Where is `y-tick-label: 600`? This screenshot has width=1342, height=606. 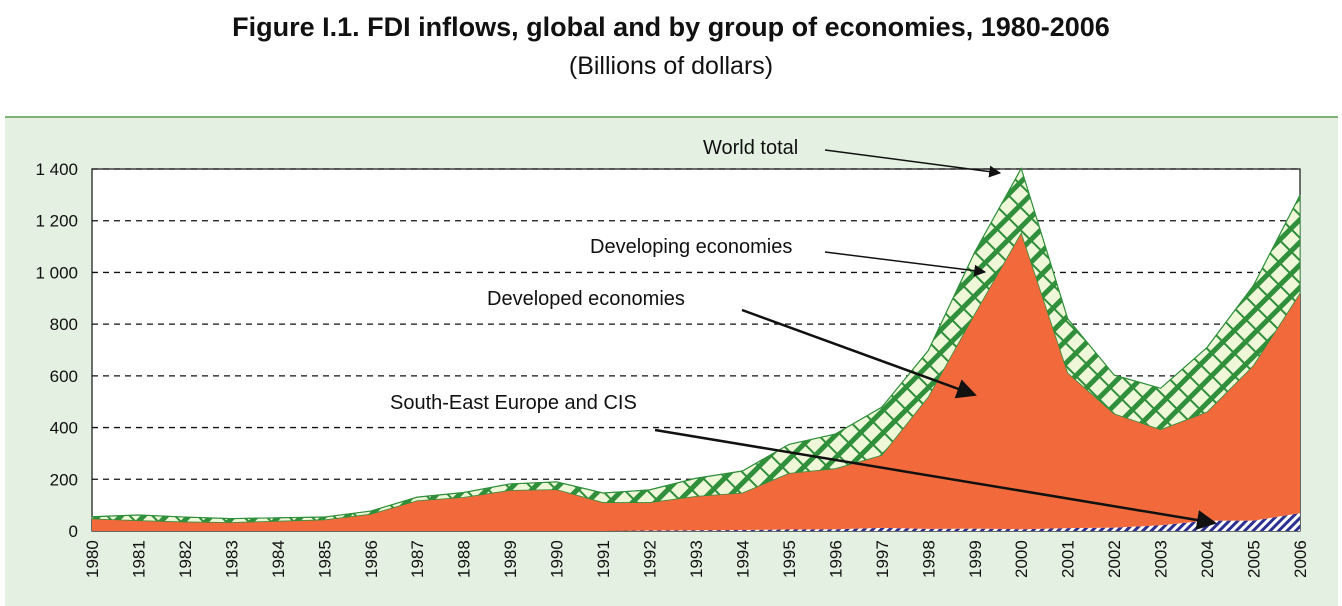 y-tick-label: 600 is located at coordinates (64, 376).